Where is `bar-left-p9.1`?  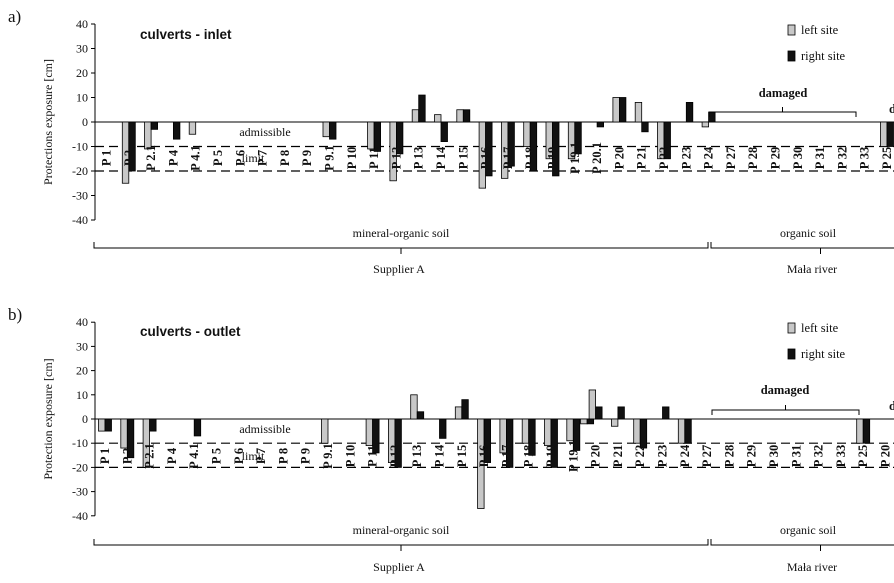 bar-left-p9.1 is located at coordinates (326, 129).